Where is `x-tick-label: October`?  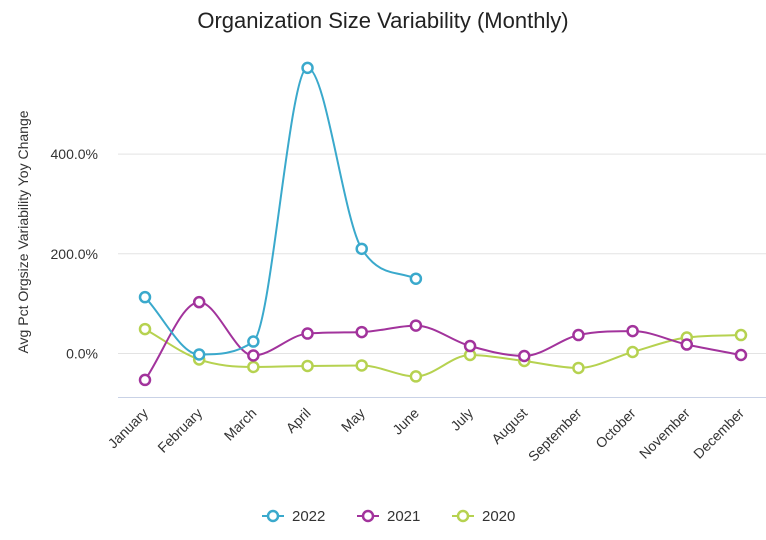
x-tick-label: October is located at coordinates (615, 428).